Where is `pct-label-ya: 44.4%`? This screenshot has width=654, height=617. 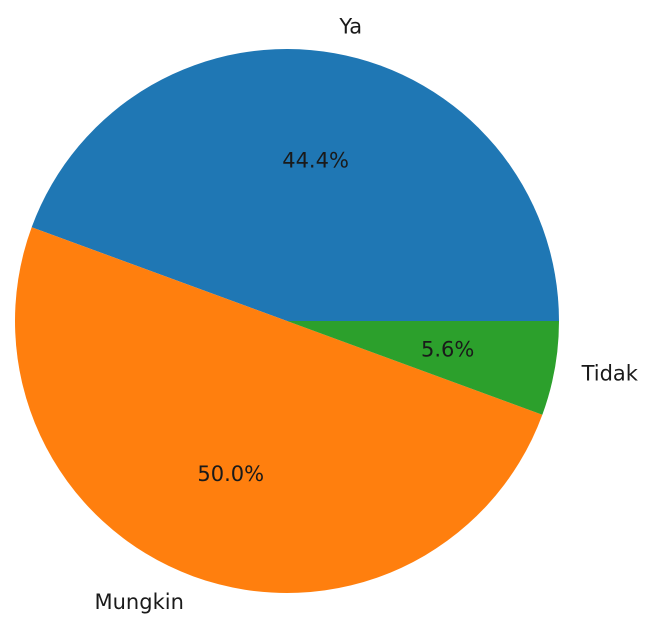
pct-label-ya: 44.4% is located at coordinates (315, 160).